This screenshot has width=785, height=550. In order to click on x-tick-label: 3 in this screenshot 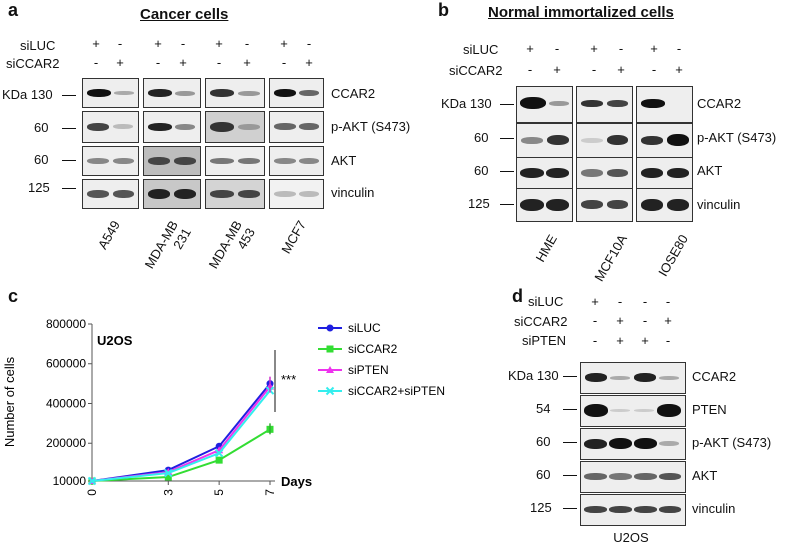, I will do `click(168, 492)`.